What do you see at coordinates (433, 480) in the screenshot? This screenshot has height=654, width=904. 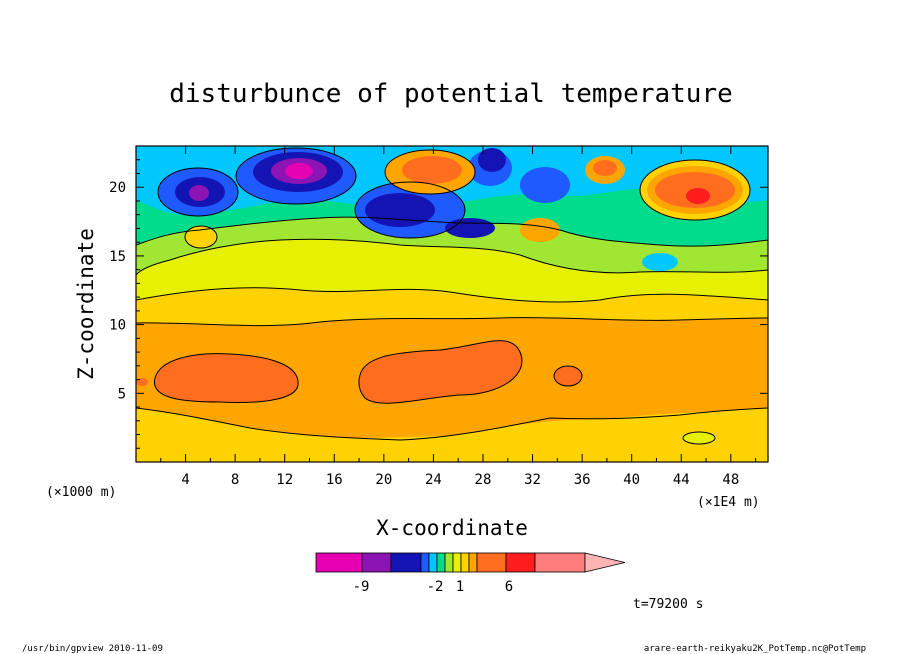 I see `x-tick-label: 24` at bounding box center [433, 480].